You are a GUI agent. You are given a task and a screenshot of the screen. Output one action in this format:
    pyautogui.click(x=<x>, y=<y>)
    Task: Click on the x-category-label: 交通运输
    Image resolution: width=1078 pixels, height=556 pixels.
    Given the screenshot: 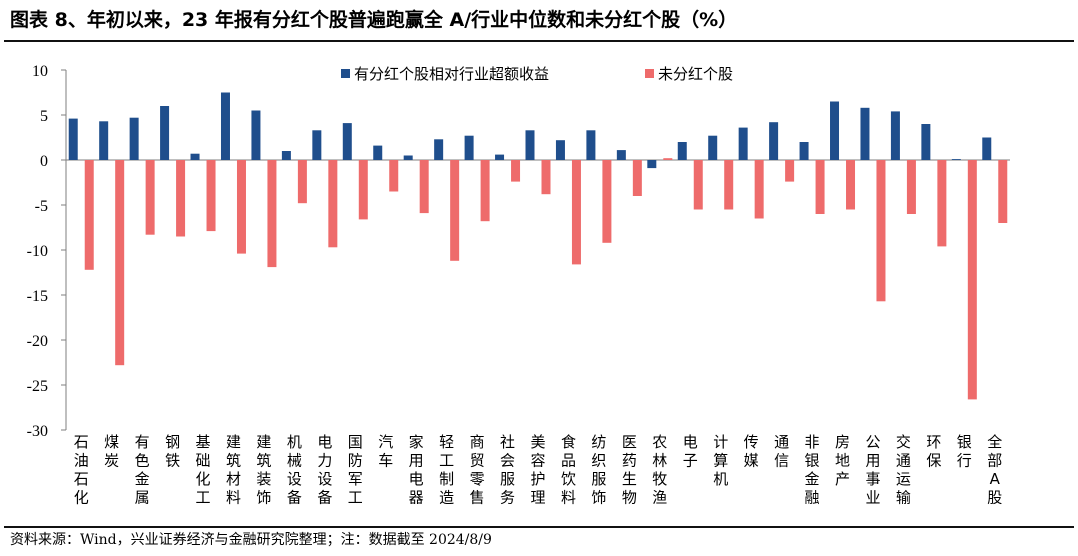 What is the action you would take?
    pyautogui.click(x=903, y=470)
    